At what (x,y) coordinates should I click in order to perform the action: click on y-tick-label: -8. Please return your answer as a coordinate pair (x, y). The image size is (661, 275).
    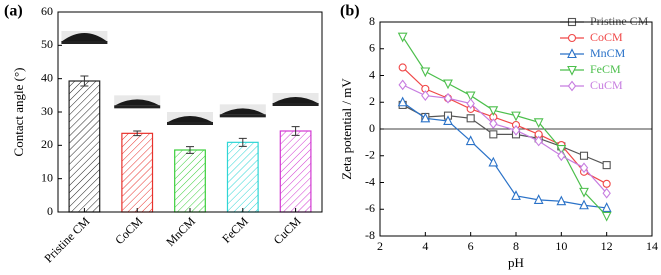
    Looking at the image, I should click on (370, 235).